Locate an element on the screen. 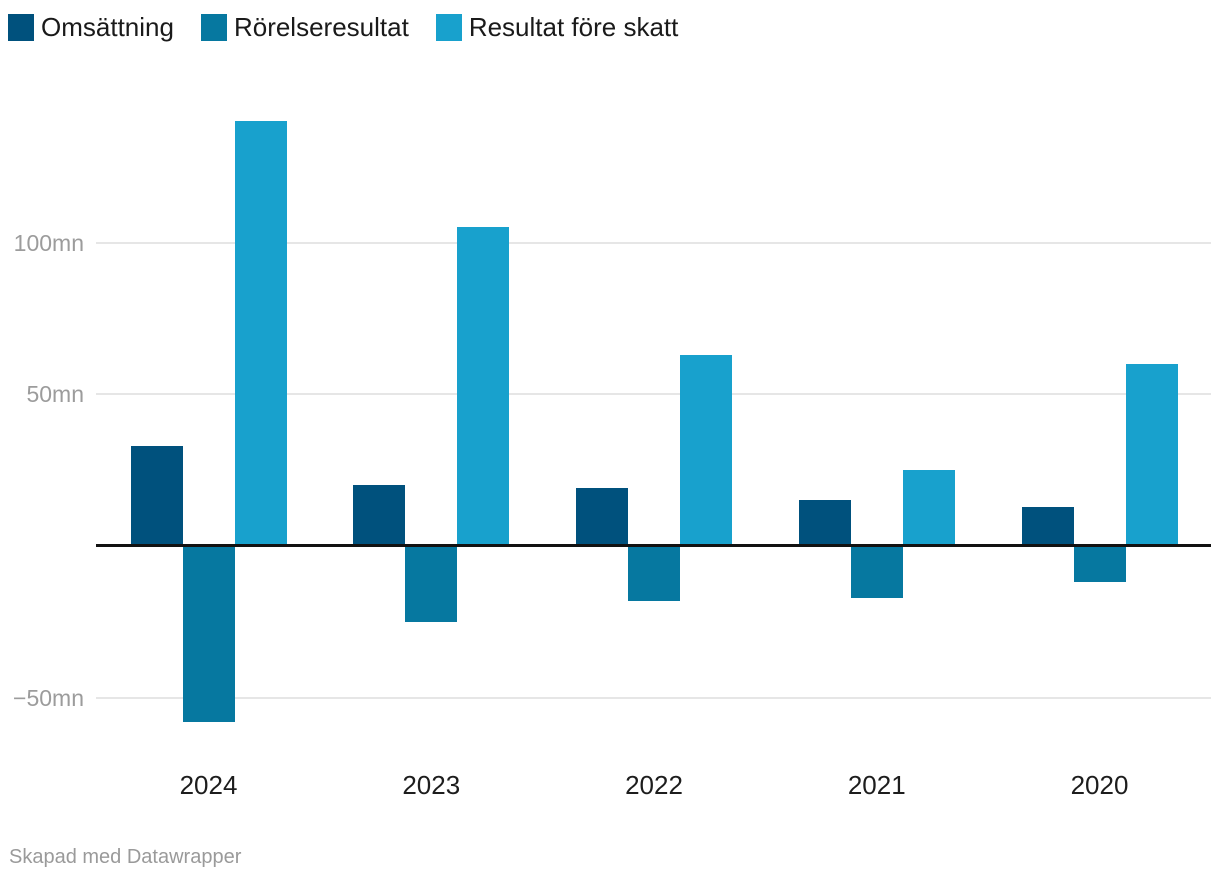  x-axis-label: 2022 is located at coordinates (654, 785).